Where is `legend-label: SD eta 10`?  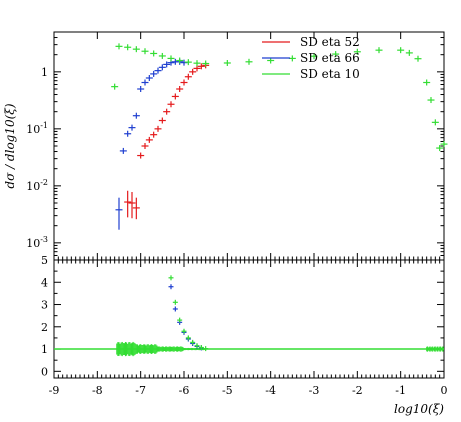 legend-label: SD eta 10 is located at coordinates (330, 74).